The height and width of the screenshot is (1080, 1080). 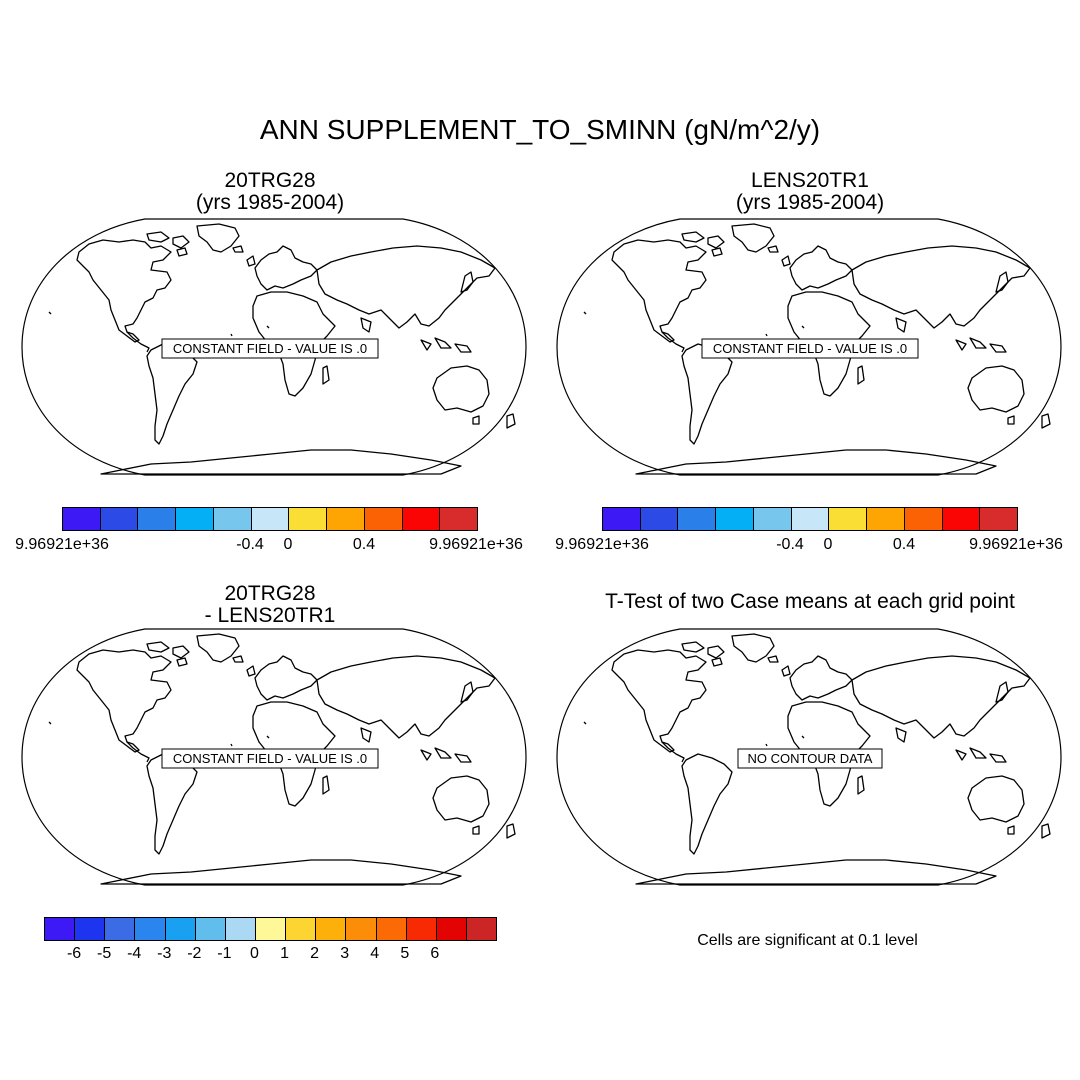 I want to click on colorbar-case2, so click(x=810, y=519).